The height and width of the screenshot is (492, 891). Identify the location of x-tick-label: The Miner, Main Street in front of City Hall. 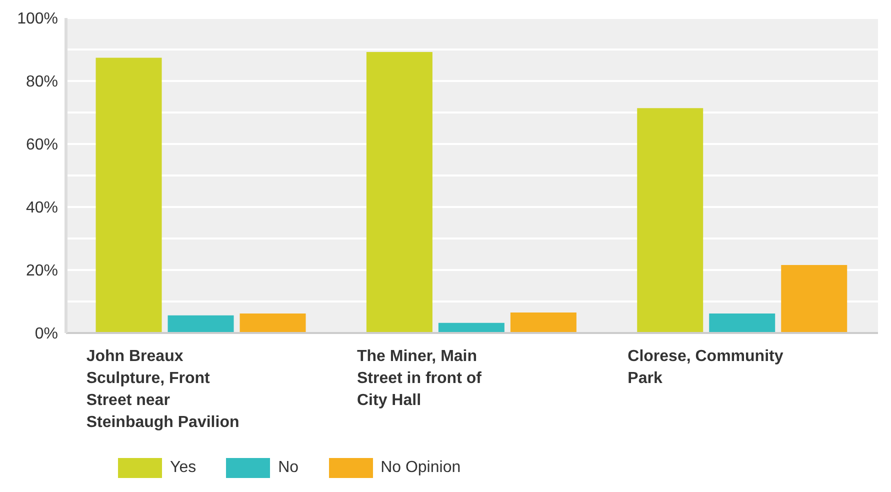
(419, 378).